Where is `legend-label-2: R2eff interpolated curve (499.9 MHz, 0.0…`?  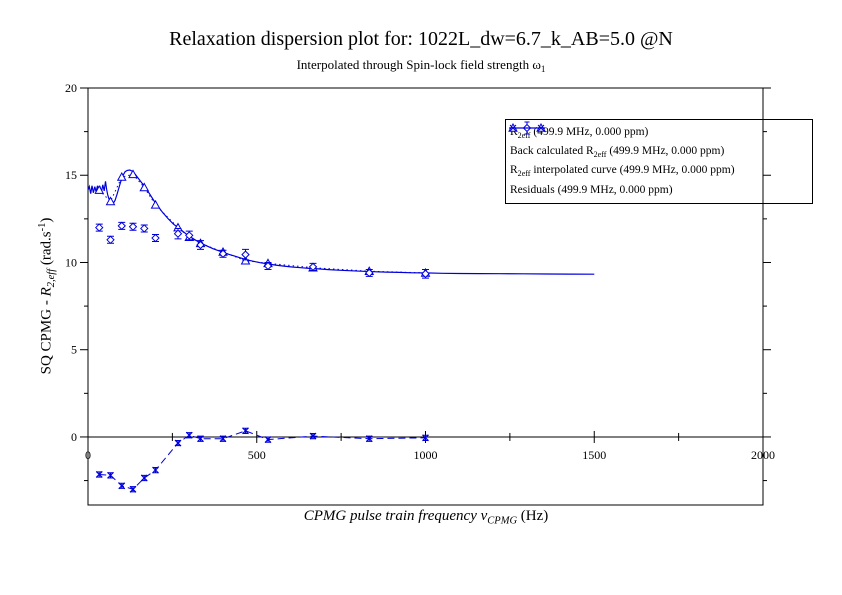 legend-label-2: R2eff interpolated curve (499.9 MHz, 0.0… is located at coordinates (622, 171).